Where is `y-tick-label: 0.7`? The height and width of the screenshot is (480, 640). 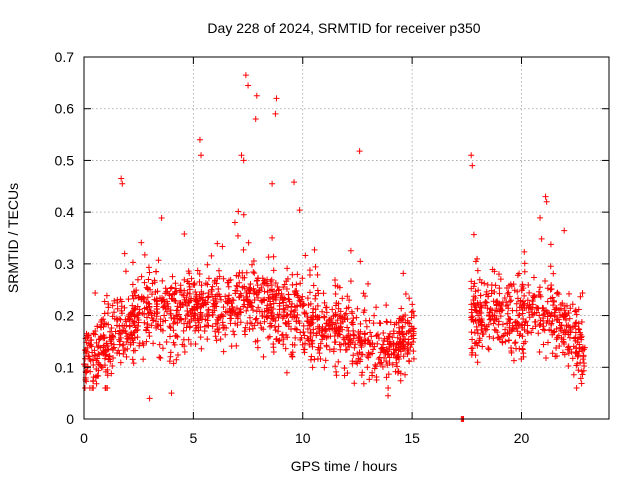 y-tick-label: 0.7 is located at coordinates (65, 57).